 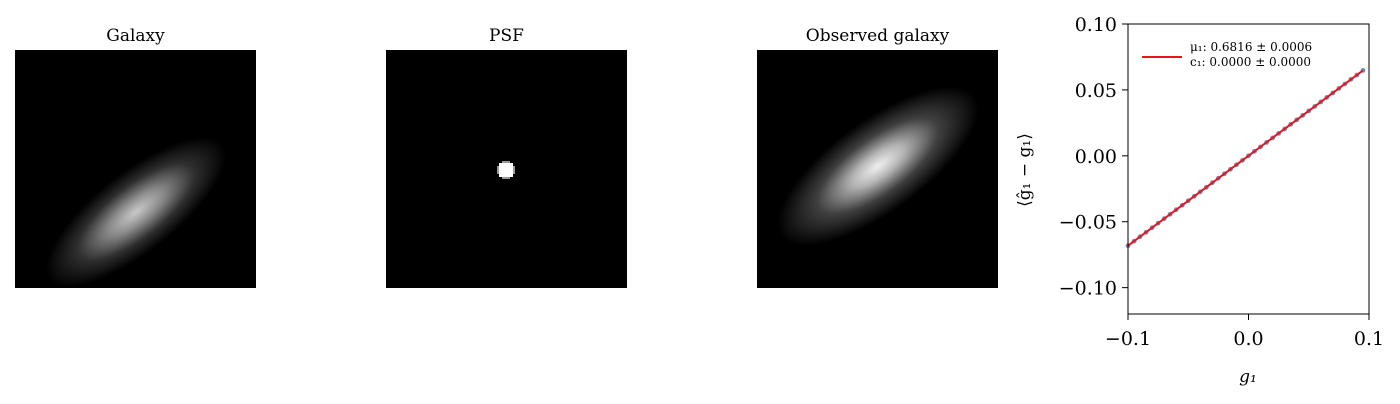 I want to click on fit-line, so click(x=1245, y=158).